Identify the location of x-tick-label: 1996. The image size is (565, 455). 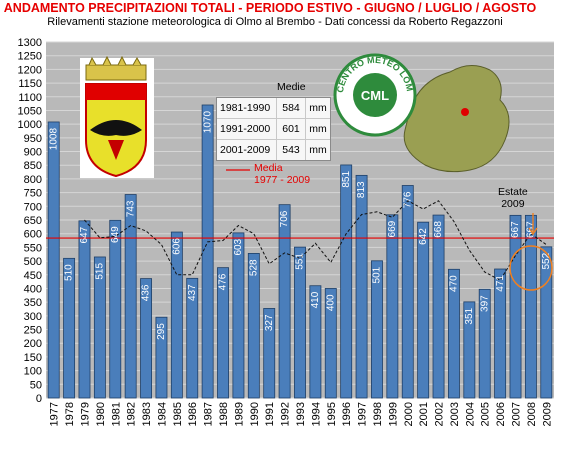
(347, 414).